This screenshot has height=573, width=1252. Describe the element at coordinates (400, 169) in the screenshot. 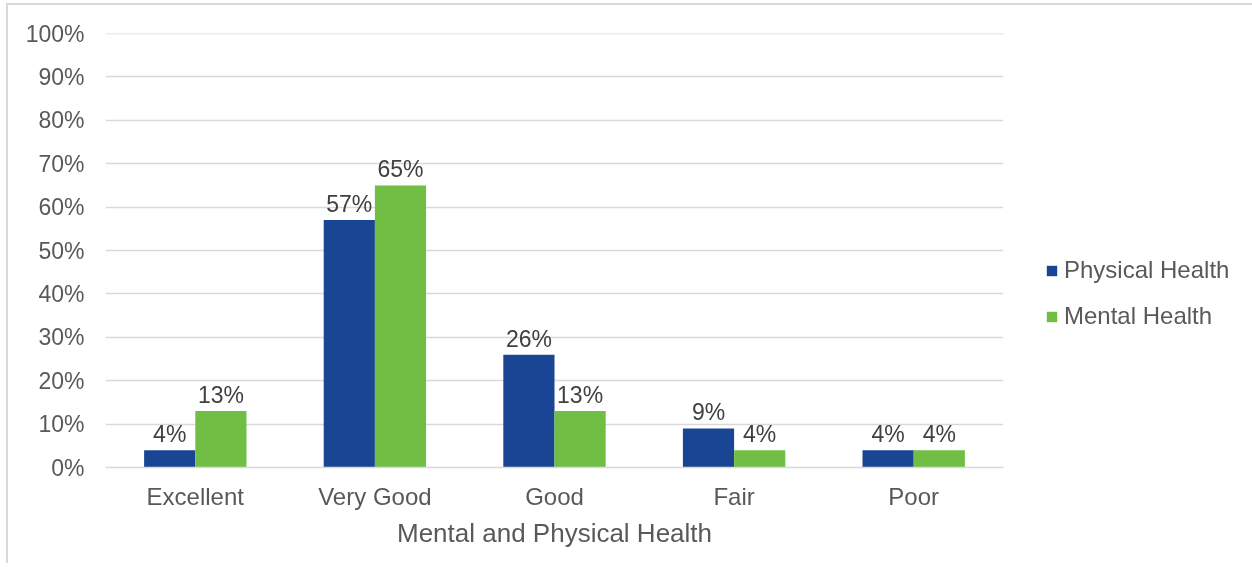

I see `data-label: 65%` at that location.